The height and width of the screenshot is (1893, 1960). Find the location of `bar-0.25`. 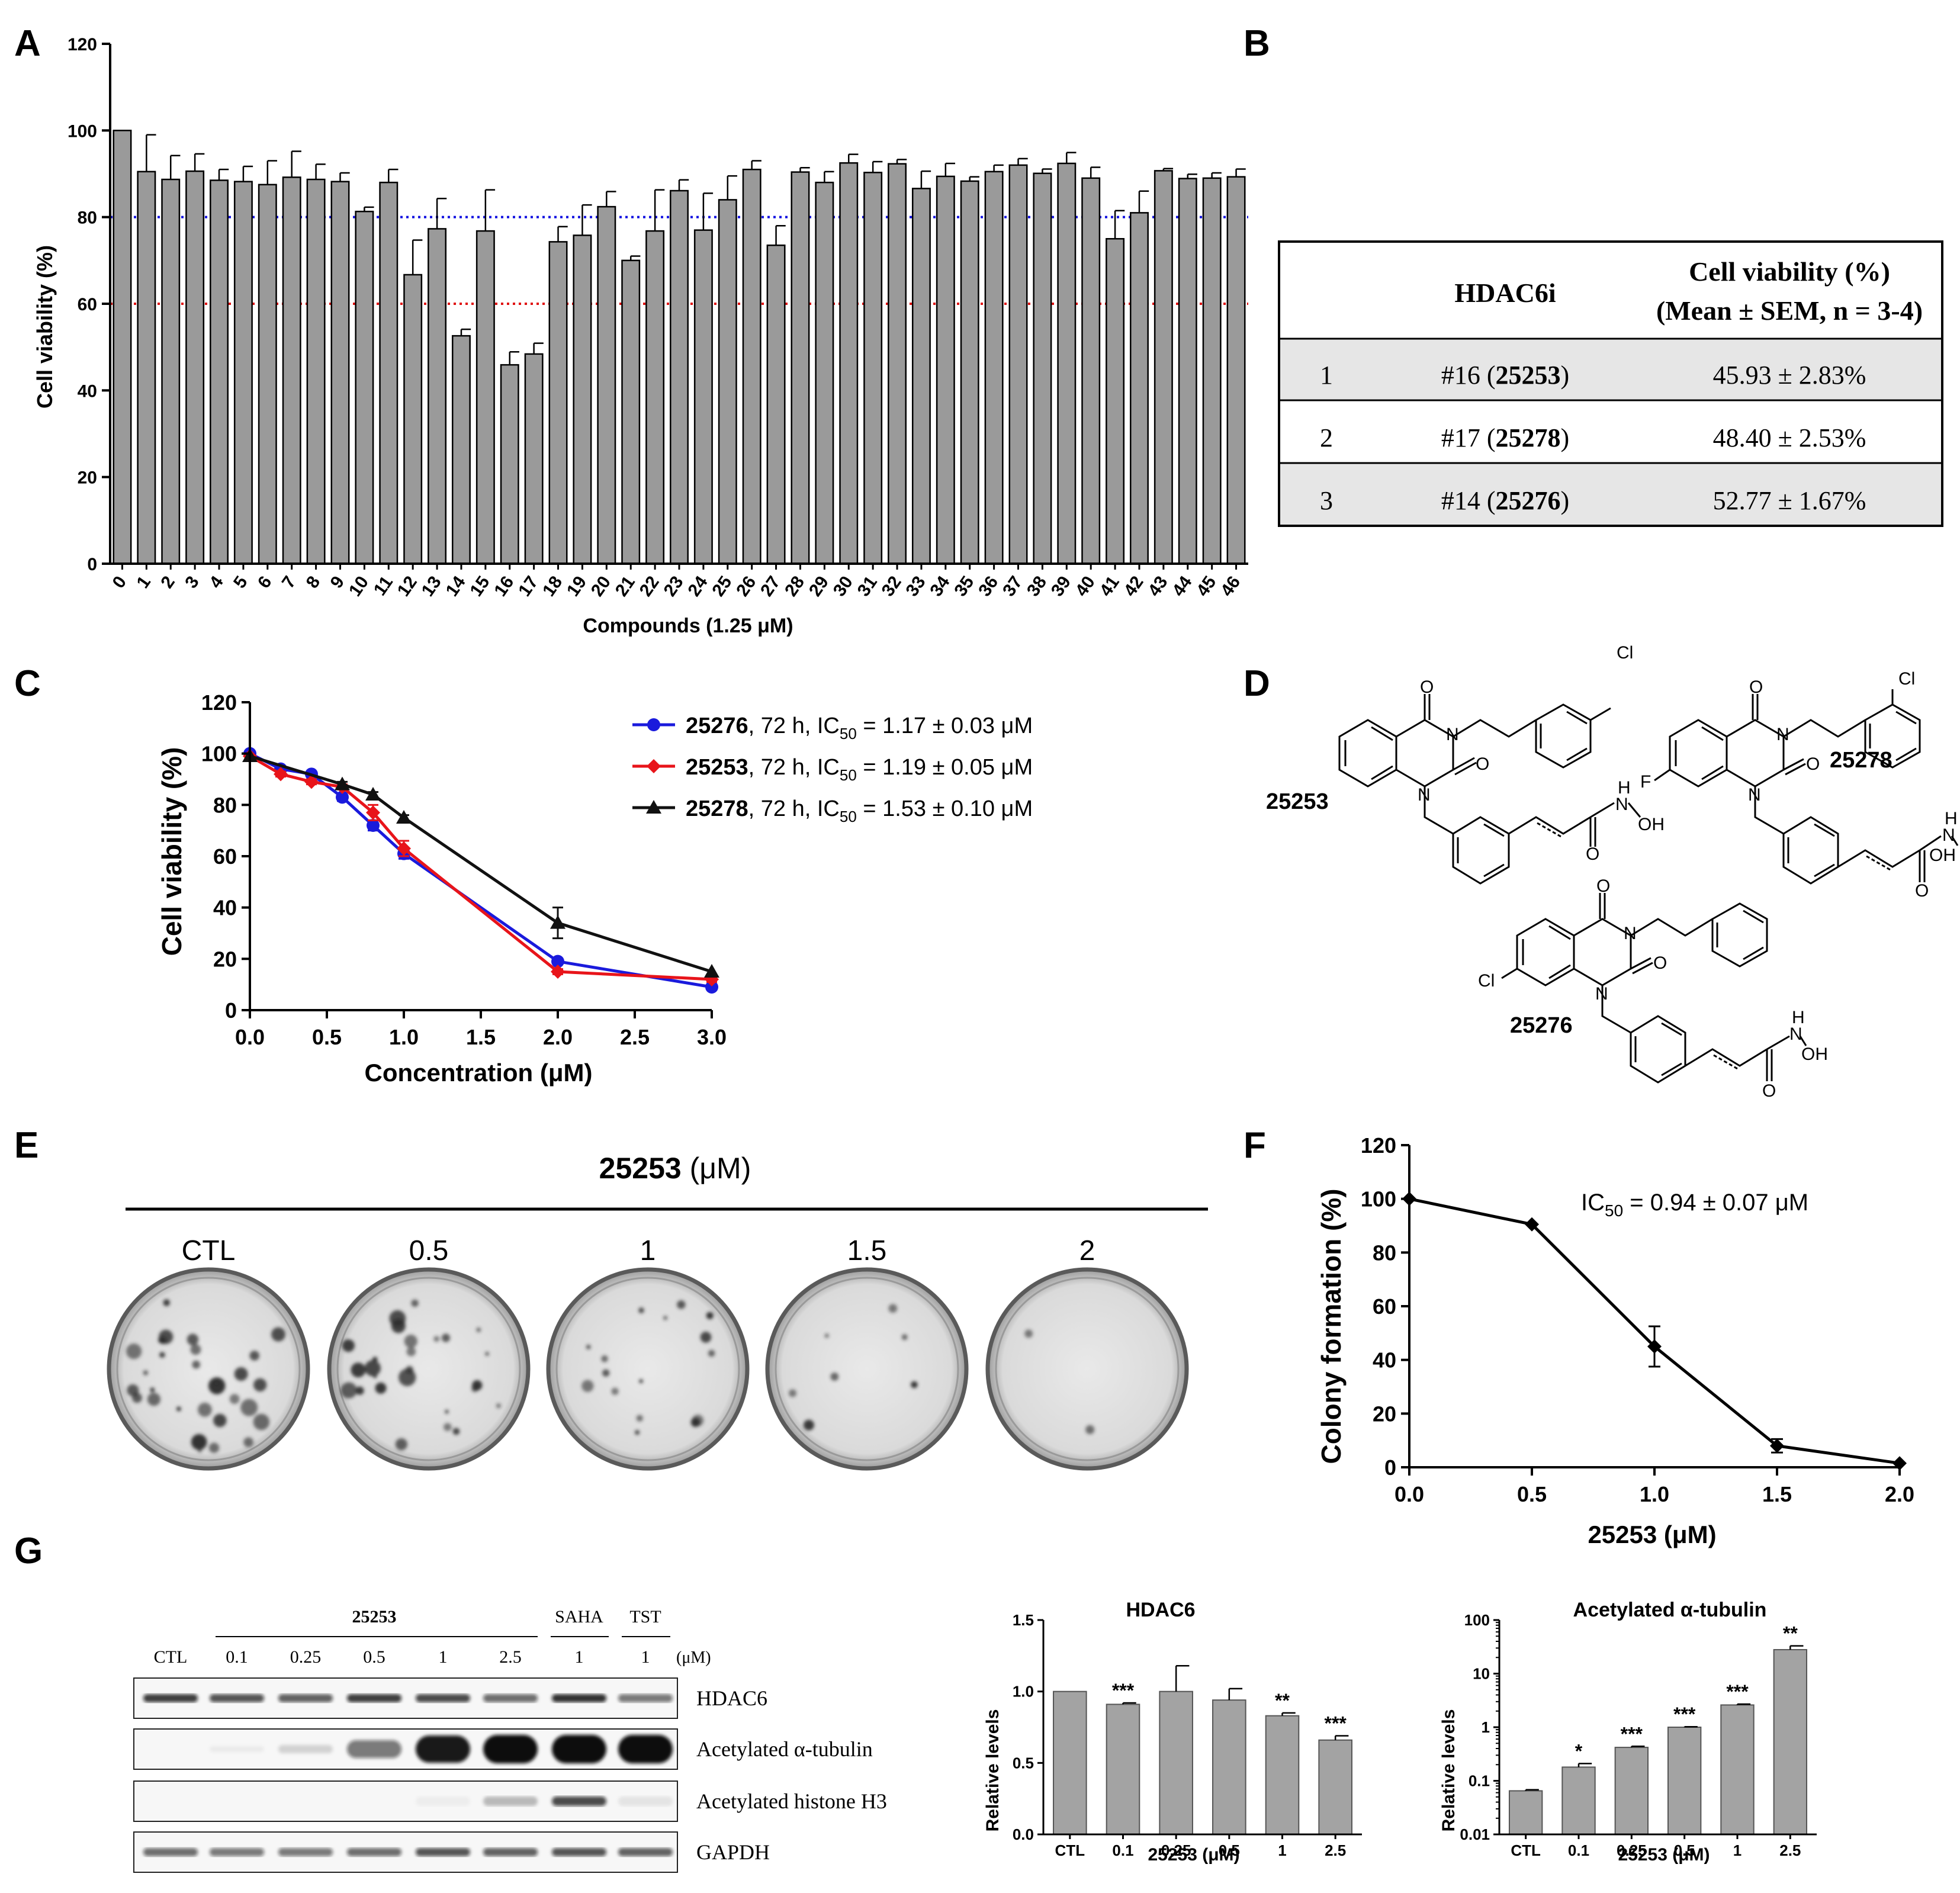

bar-0.25 is located at coordinates (1176, 1763).